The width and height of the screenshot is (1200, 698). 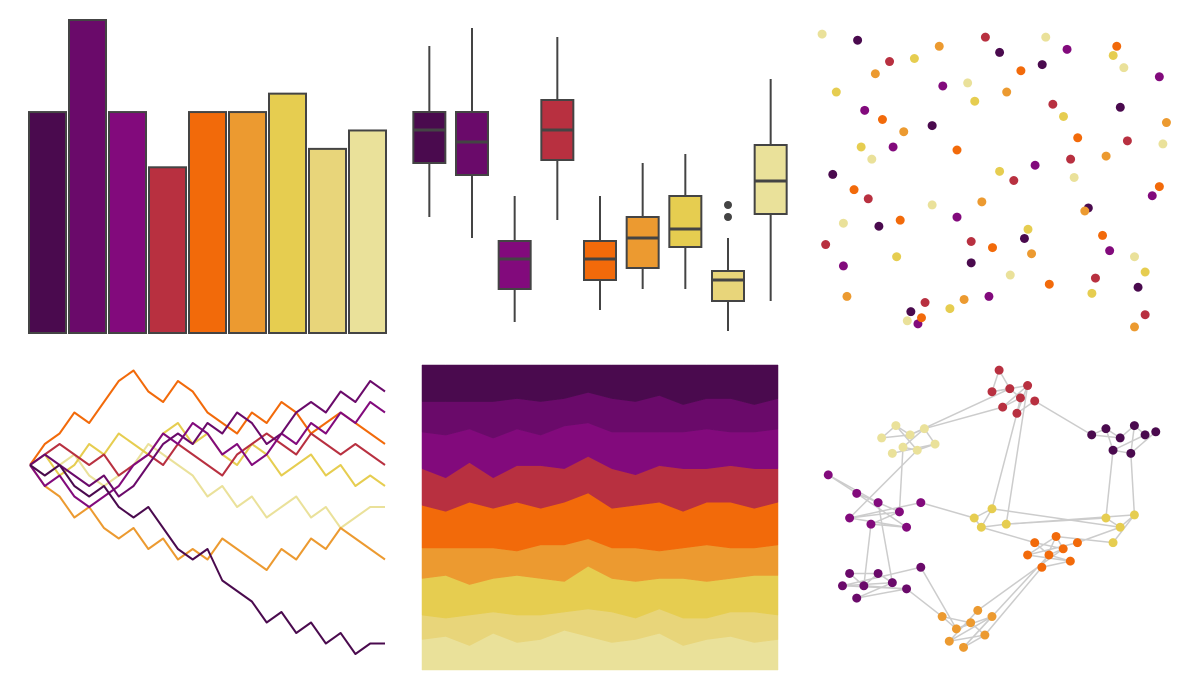 I want to click on area, so click(x=600, y=384).